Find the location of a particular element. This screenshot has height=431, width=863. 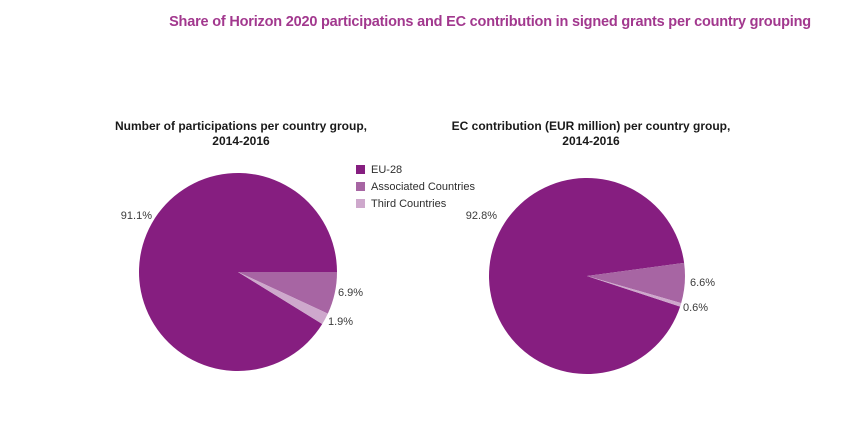

legend-item-eu28: EU-28 is located at coordinates (415, 169).